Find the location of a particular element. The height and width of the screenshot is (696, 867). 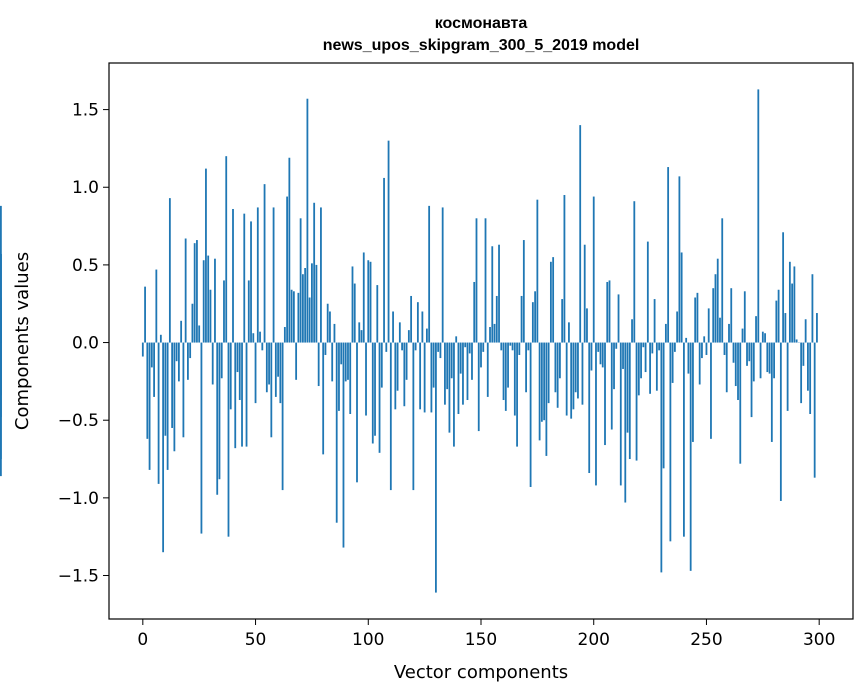

y-axis-label: Components values is located at coordinates (22, 341).